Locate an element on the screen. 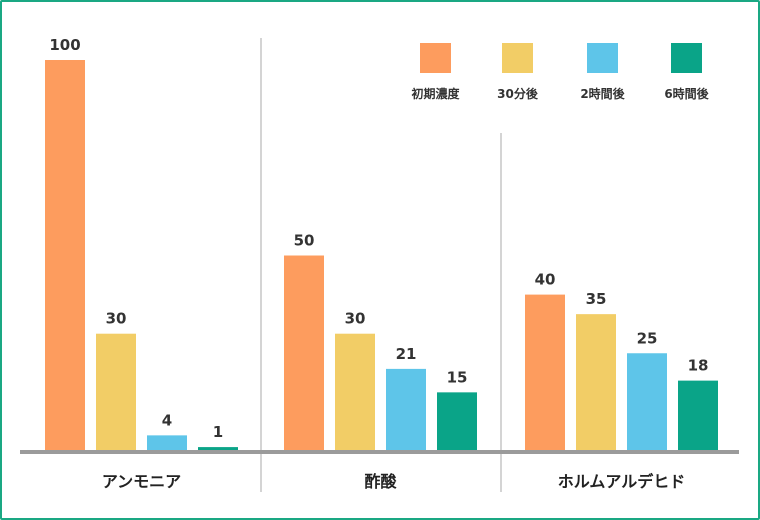 Image resolution: width=760 pixels, height=520 pixels. value-label-2-3: 21 is located at coordinates (406, 354).